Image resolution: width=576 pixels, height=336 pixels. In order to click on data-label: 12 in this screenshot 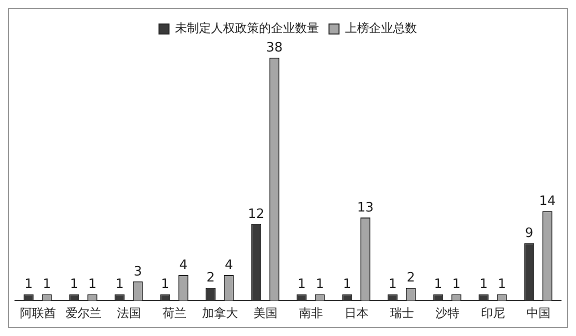, I will do `click(256, 214)`.